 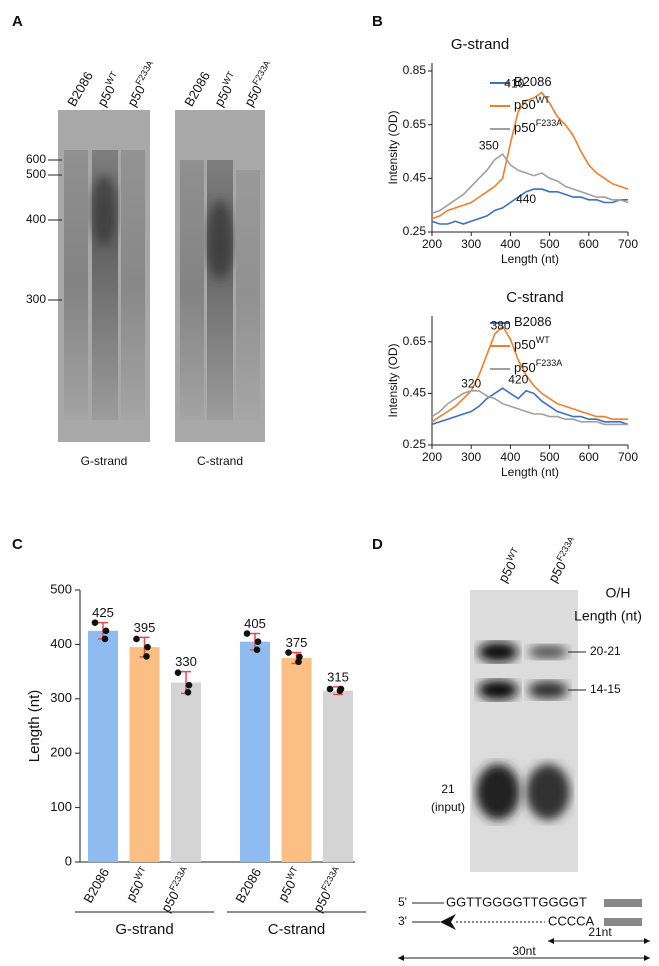 I want to click on gel-label: G-strand, so click(x=104, y=461).